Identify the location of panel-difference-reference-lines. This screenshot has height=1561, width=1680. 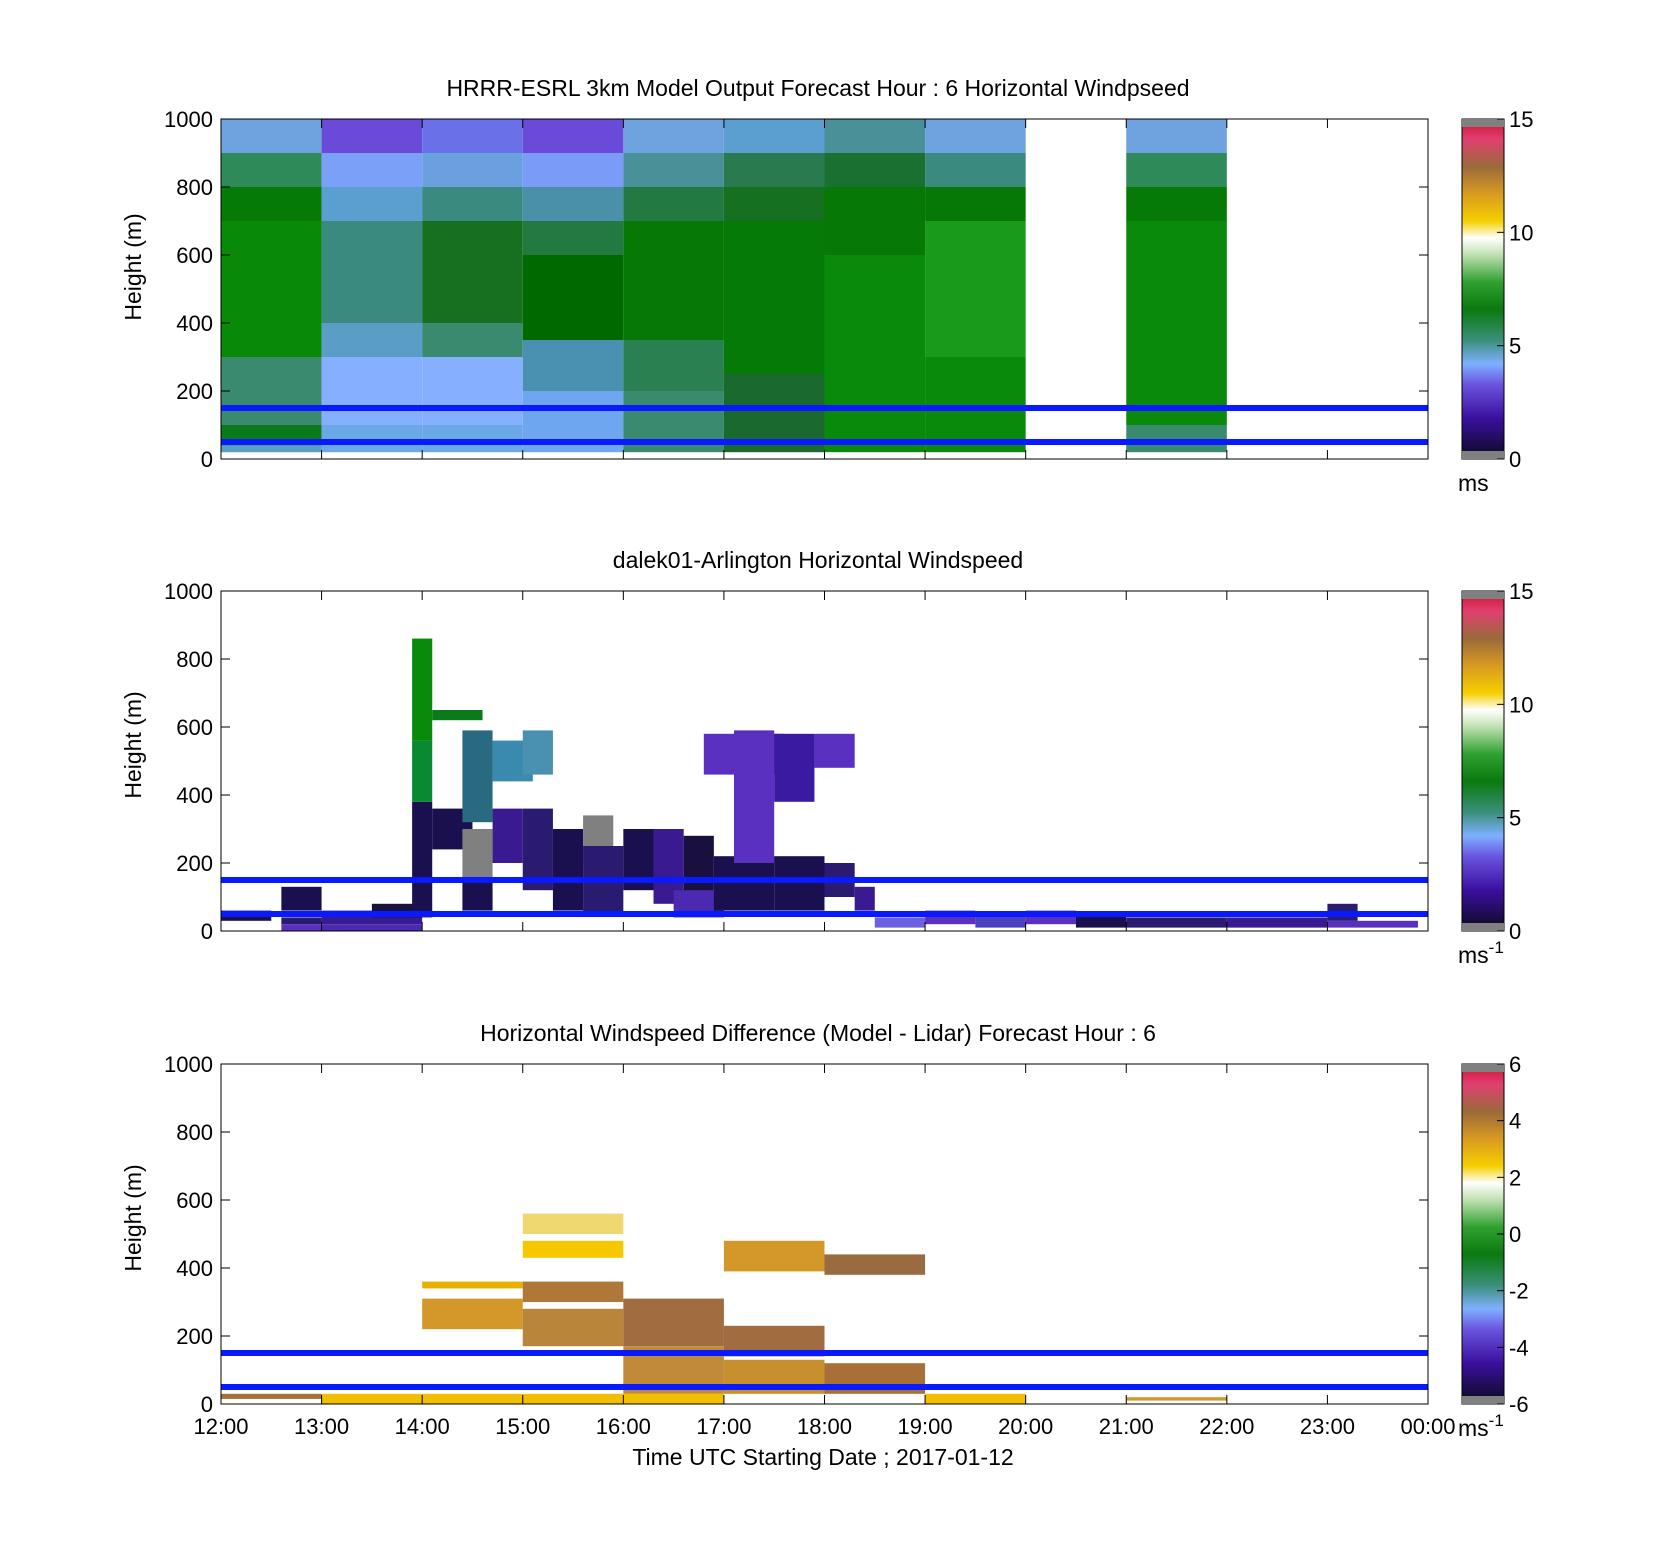
(824, 1370).